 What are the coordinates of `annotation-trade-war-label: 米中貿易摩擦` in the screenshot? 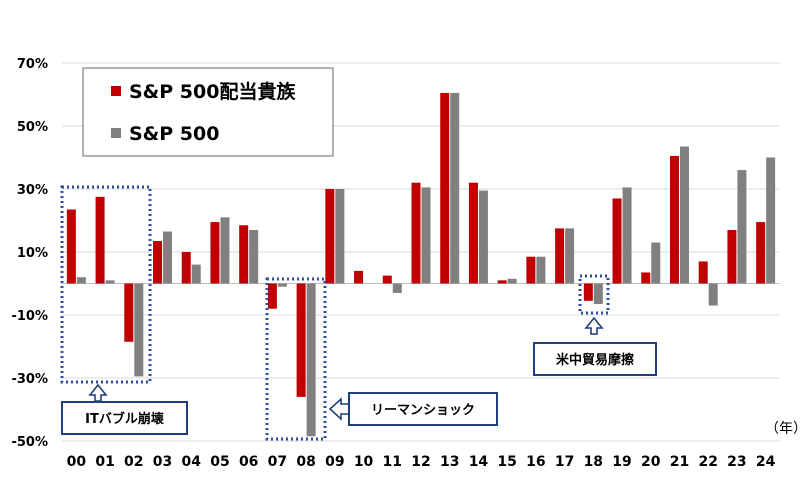 It's located at (595, 360).